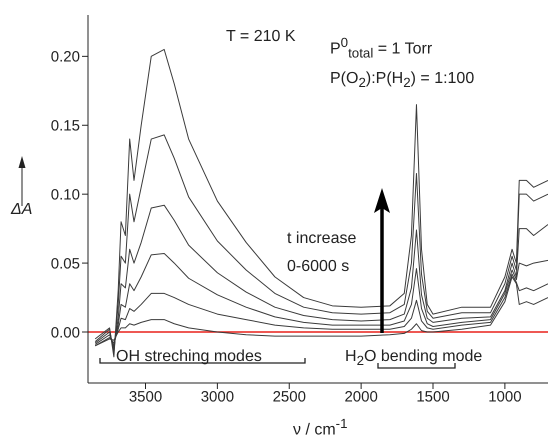 This screenshot has width=549, height=444. I want to click on x-tick-label: 2000, so click(361, 397).